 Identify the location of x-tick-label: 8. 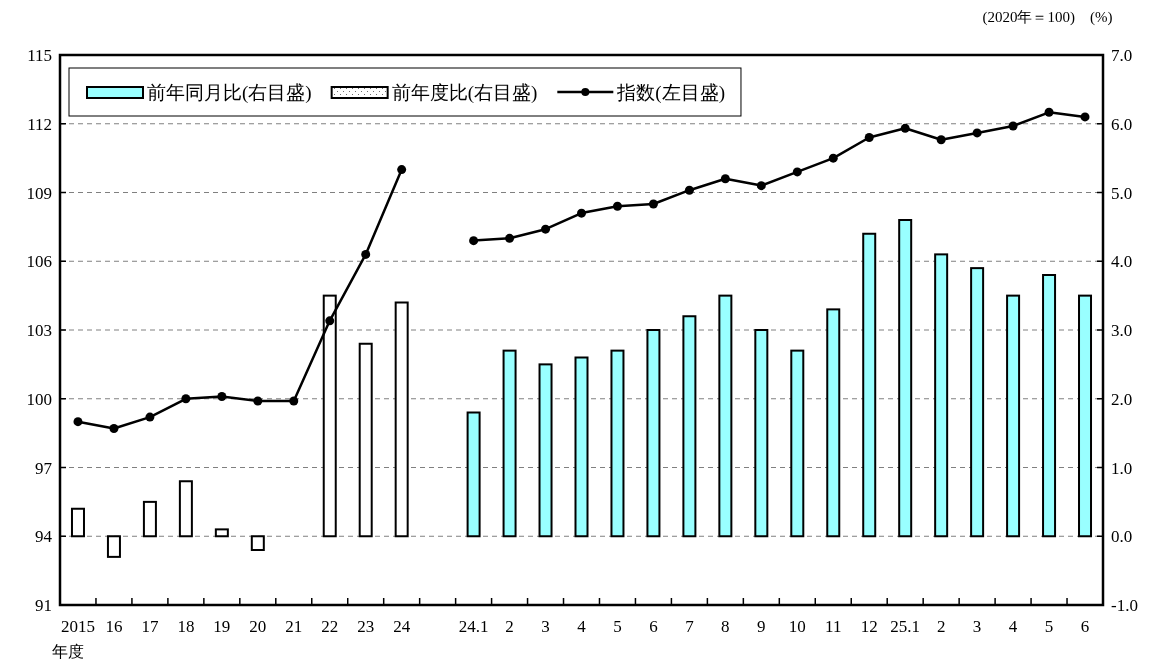
(725, 626).